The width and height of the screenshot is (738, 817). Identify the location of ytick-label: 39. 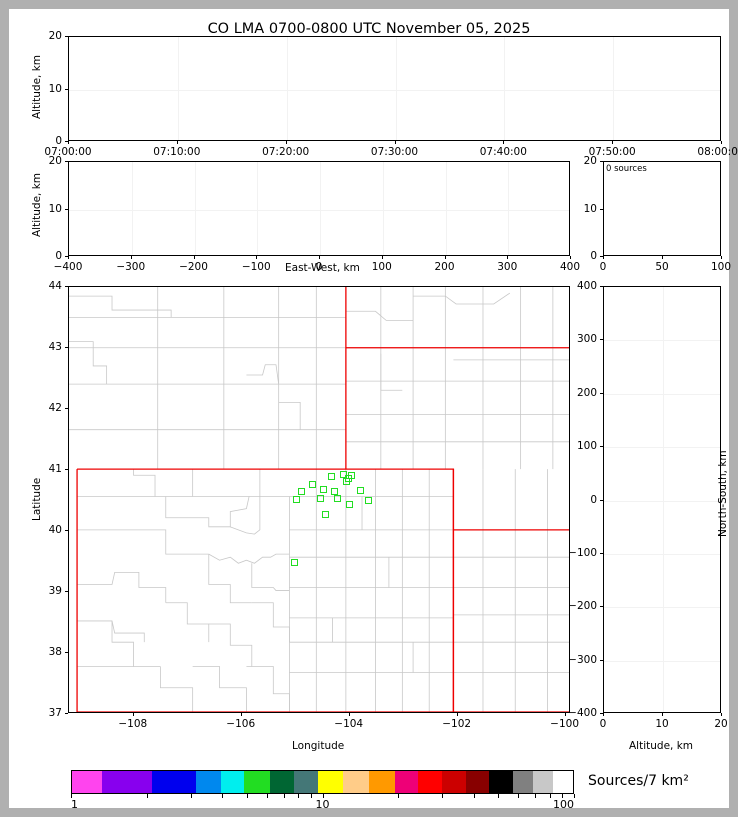
(55, 591).